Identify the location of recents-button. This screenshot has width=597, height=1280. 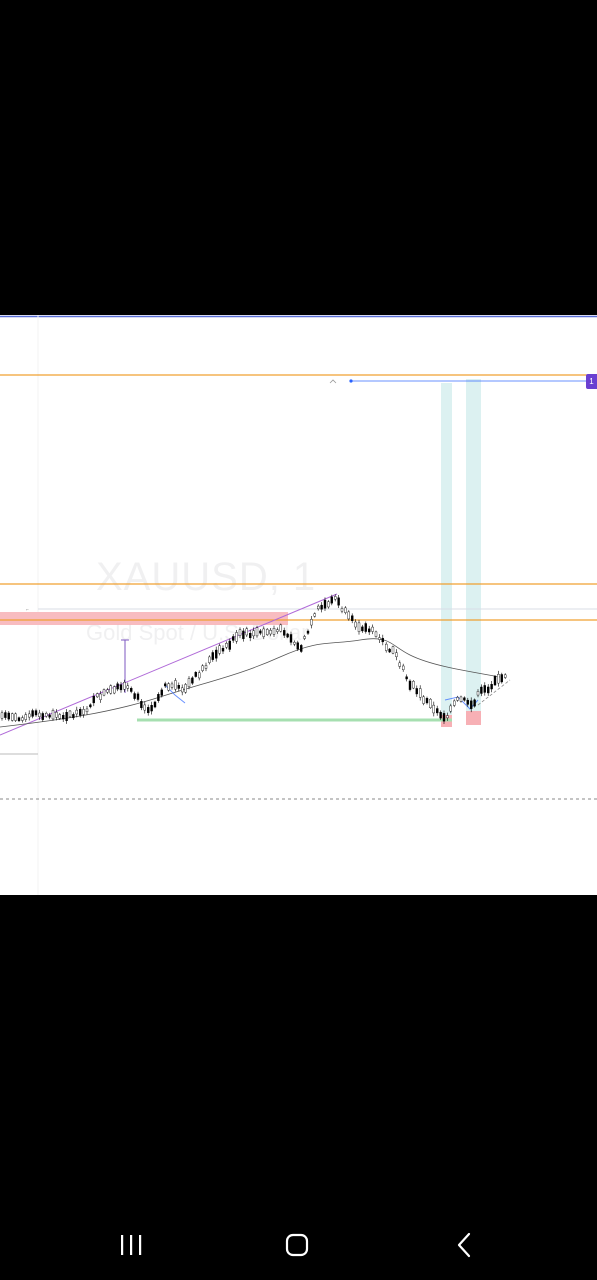
(131, 1245).